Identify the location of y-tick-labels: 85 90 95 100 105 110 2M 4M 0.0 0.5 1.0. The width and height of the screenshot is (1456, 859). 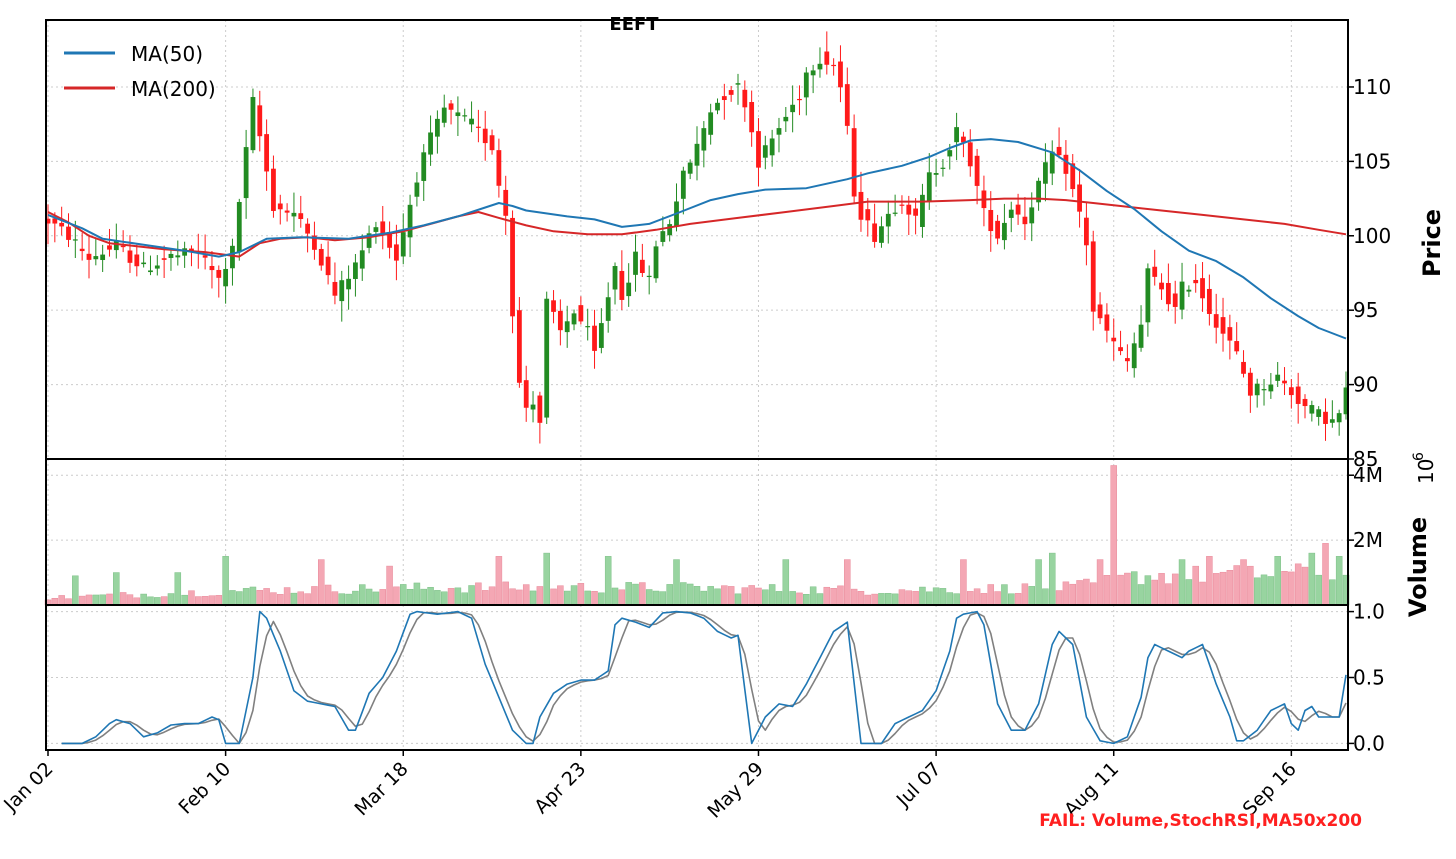
(1372, 415).